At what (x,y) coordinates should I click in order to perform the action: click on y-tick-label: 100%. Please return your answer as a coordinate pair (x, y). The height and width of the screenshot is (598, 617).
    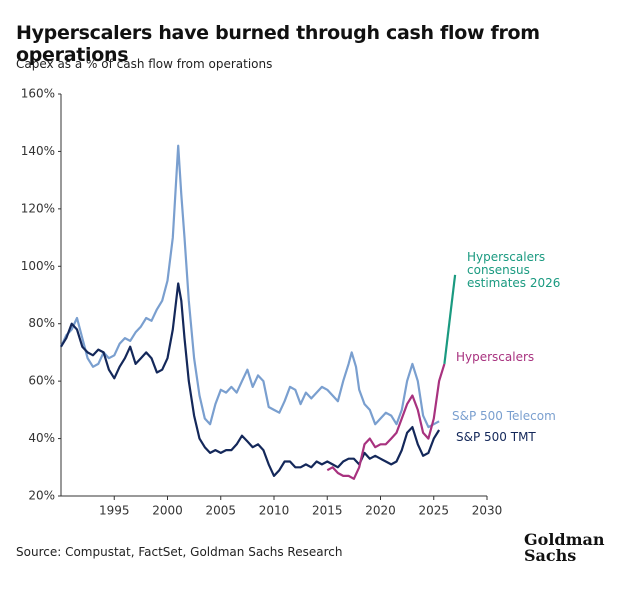
    Looking at the image, I should click on (38, 266).